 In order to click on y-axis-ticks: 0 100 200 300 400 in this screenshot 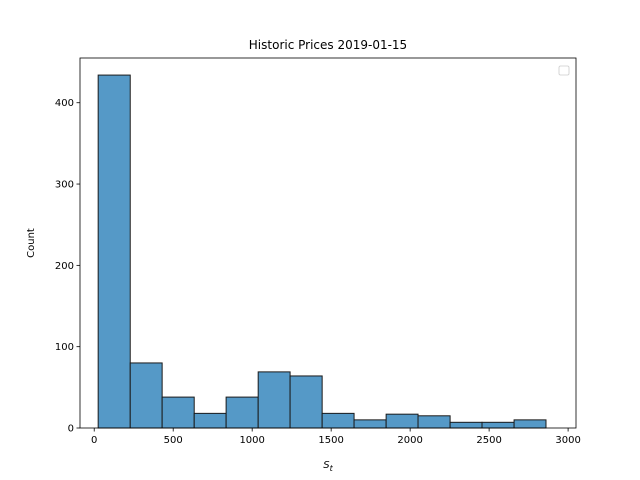, I will do `click(67, 266)`.